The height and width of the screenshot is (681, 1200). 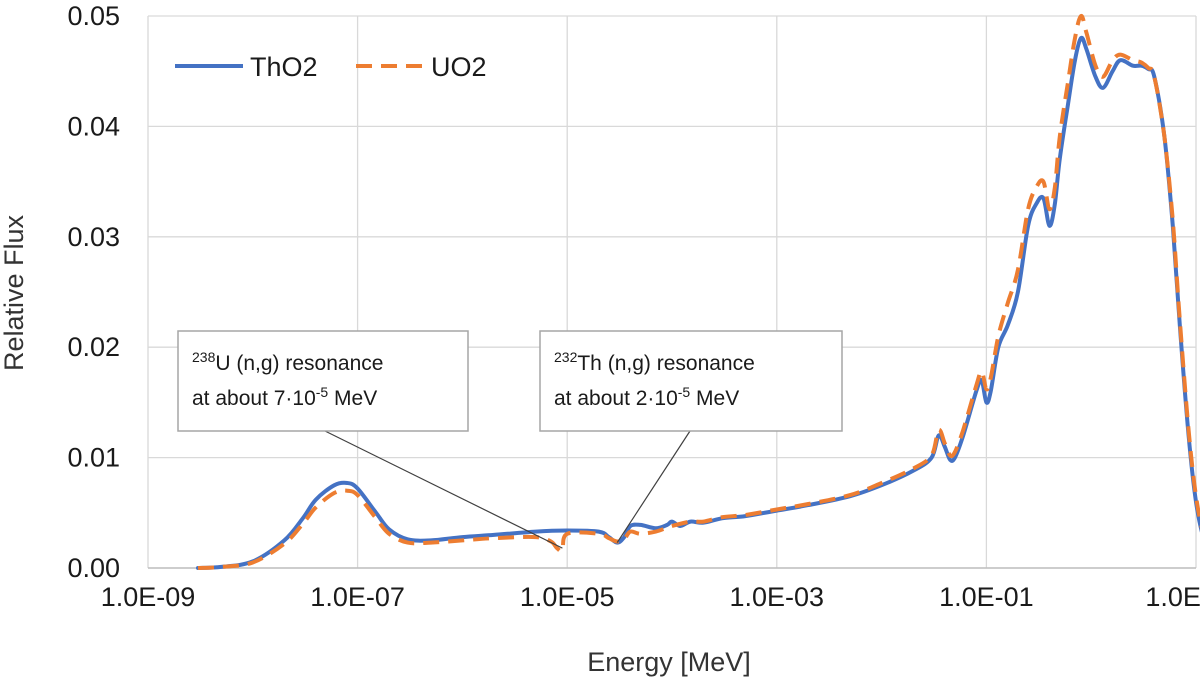 What do you see at coordinates (567, 597) in the screenshot?
I see `x-tick-label: 1.0E-05` at bounding box center [567, 597].